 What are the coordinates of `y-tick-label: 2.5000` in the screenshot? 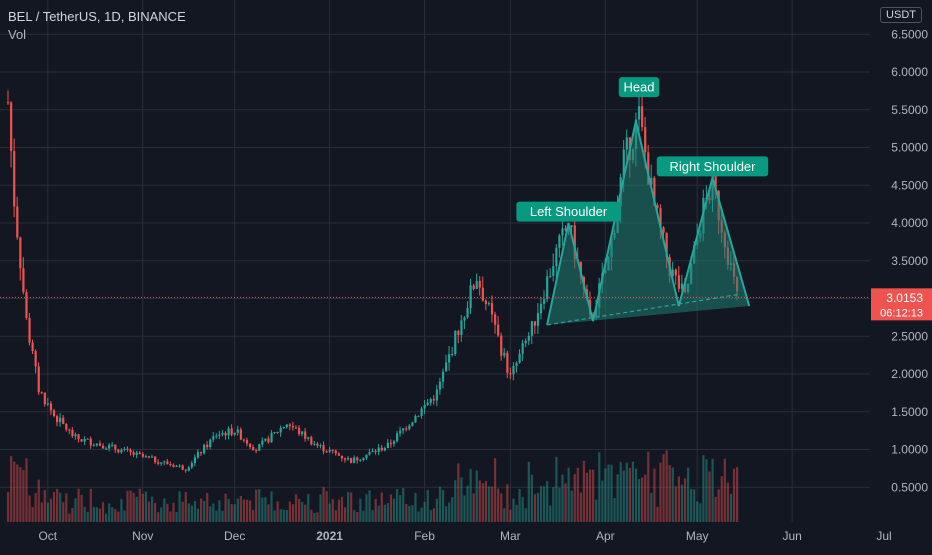 It's located at (909, 336).